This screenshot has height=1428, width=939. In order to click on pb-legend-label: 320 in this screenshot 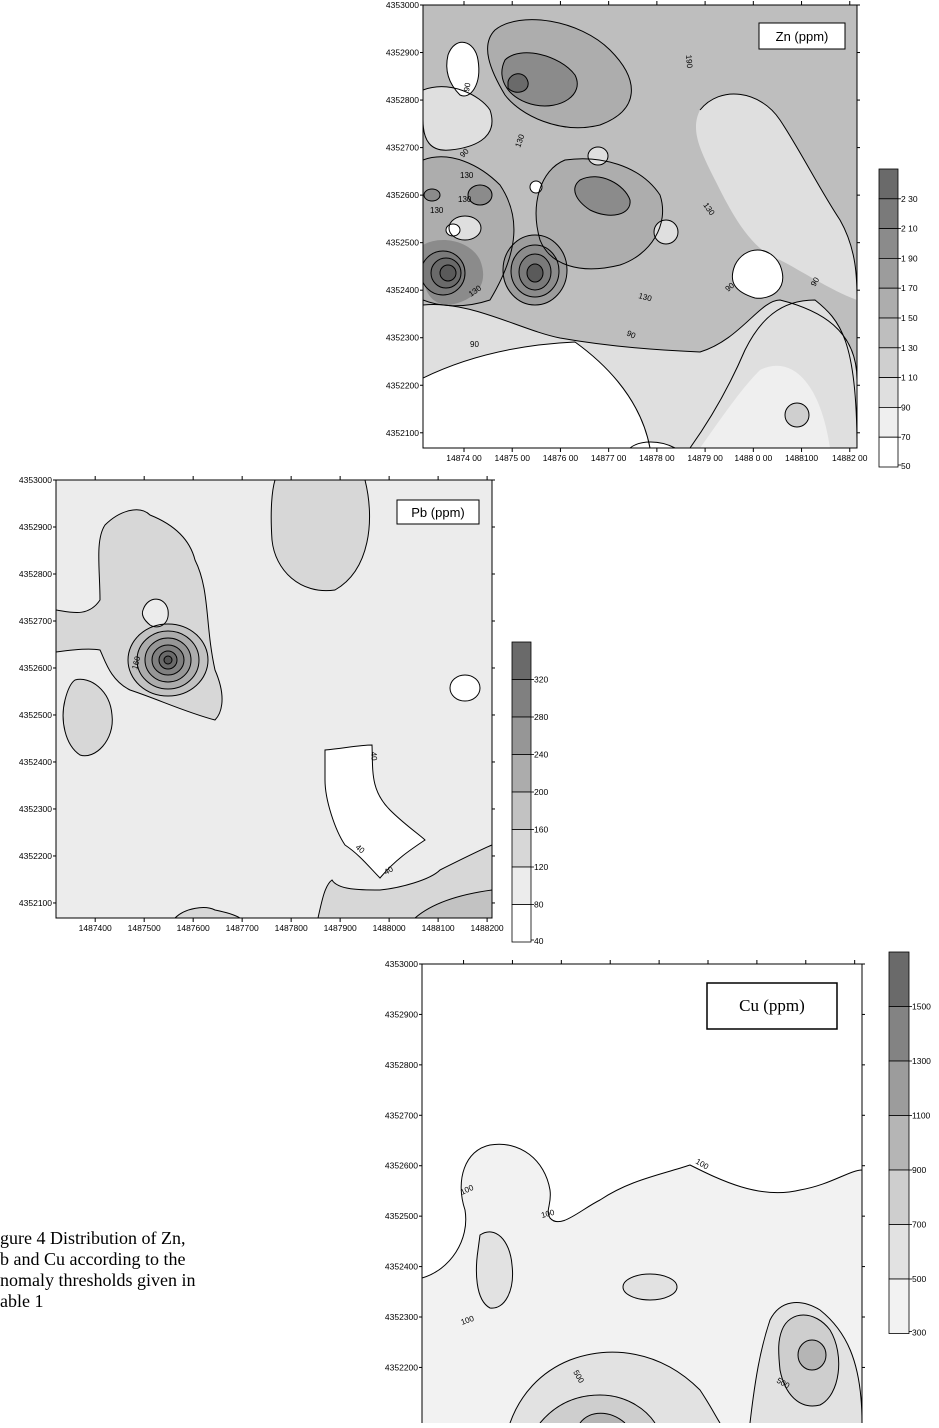, I will do `click(541, 680)`.